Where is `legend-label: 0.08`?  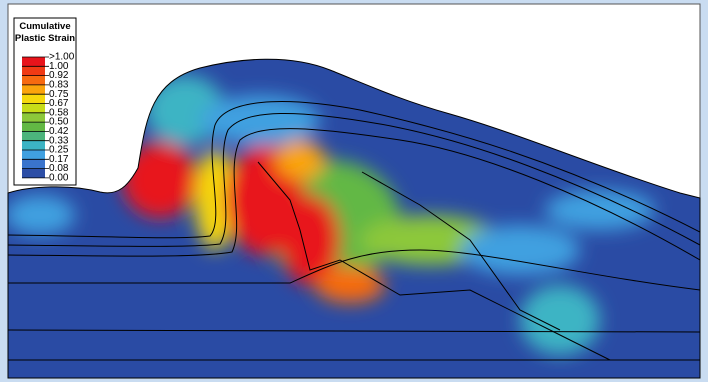 legend-label: 0.08 is located at coordinates (59, 168).